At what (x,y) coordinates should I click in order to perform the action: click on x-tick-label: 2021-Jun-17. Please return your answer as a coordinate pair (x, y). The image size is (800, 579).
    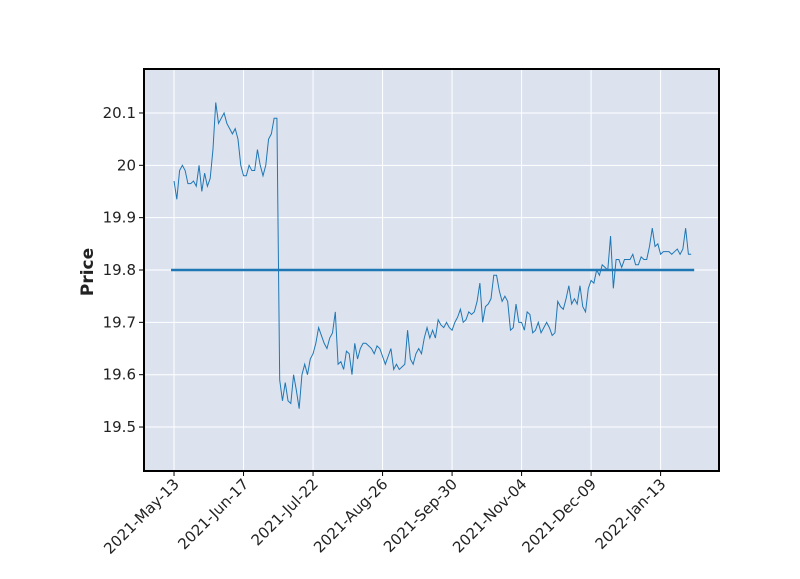
    Looking at the image, I should click on (213, 514).